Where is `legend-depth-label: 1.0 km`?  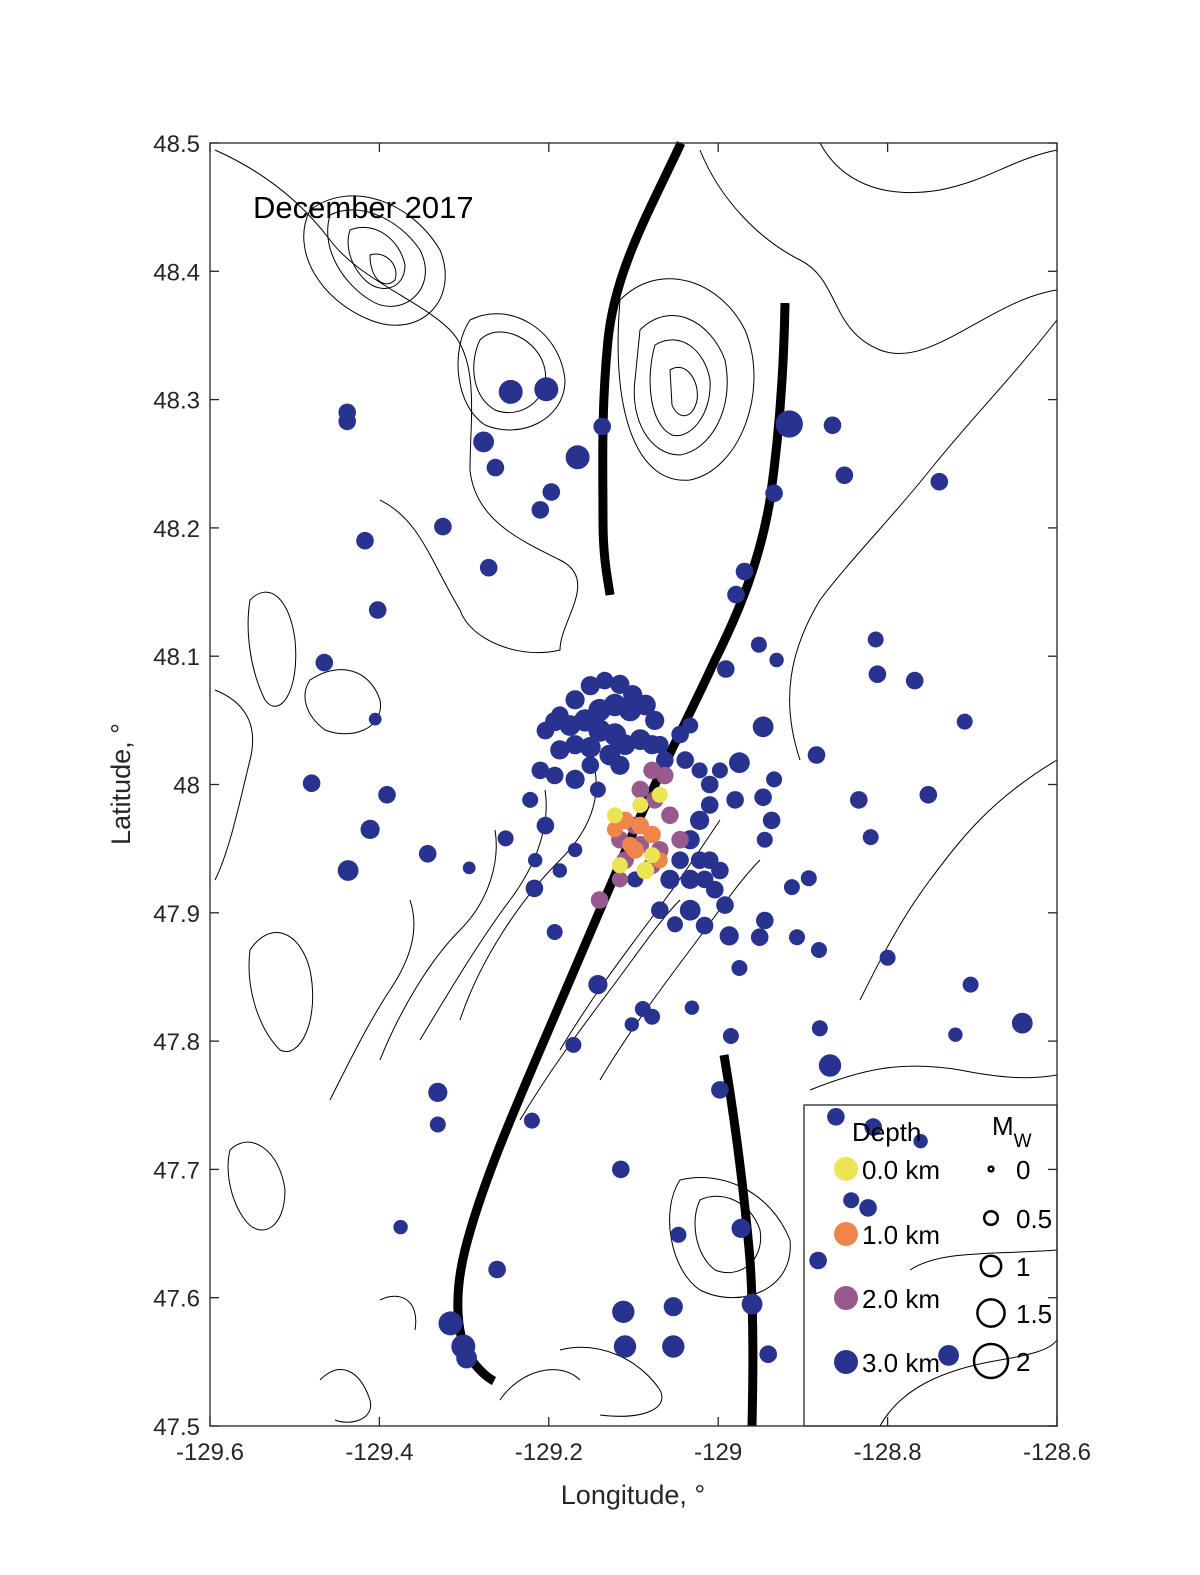 legend-depth-label: 1.0 km is located at coordinates (901, 1235).